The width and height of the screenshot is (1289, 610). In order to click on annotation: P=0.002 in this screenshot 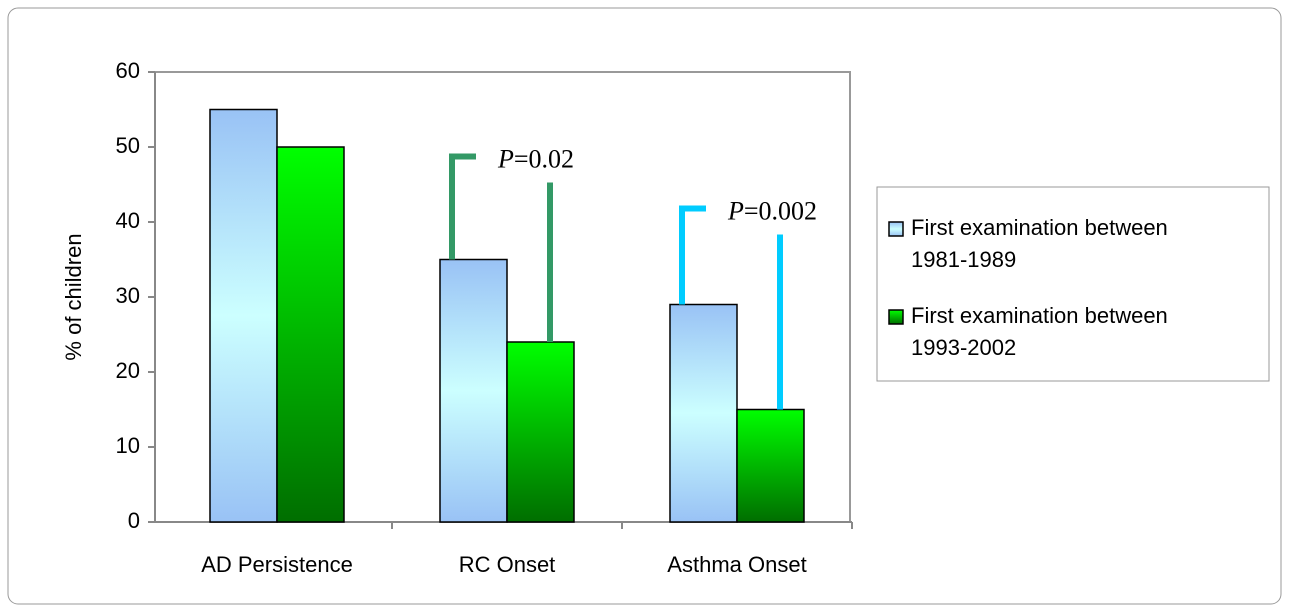, I will do `click(772, 210)`.